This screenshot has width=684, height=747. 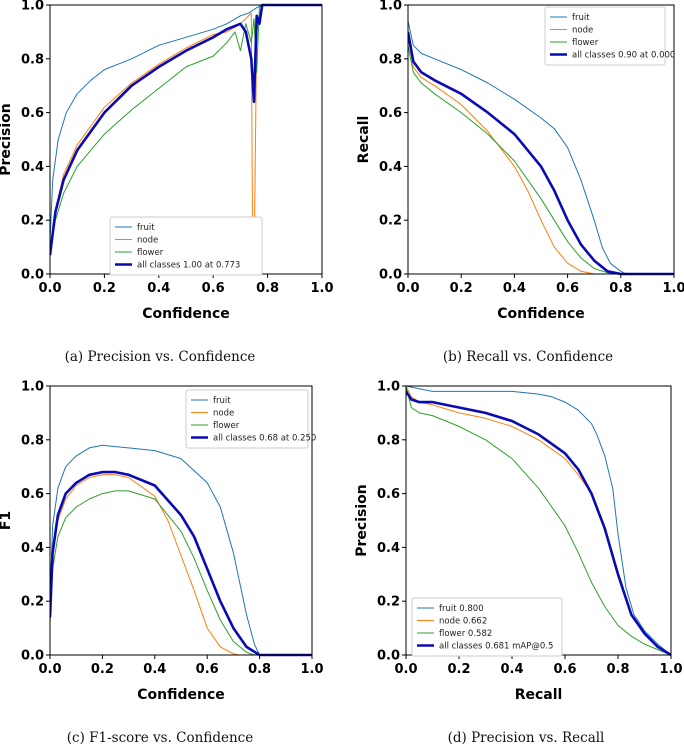 What do you see at coordinates (160, 357) in the screenshot?
I see `caption-a: (a) Precision vs. Confidence` at bounding box center [160, 357].